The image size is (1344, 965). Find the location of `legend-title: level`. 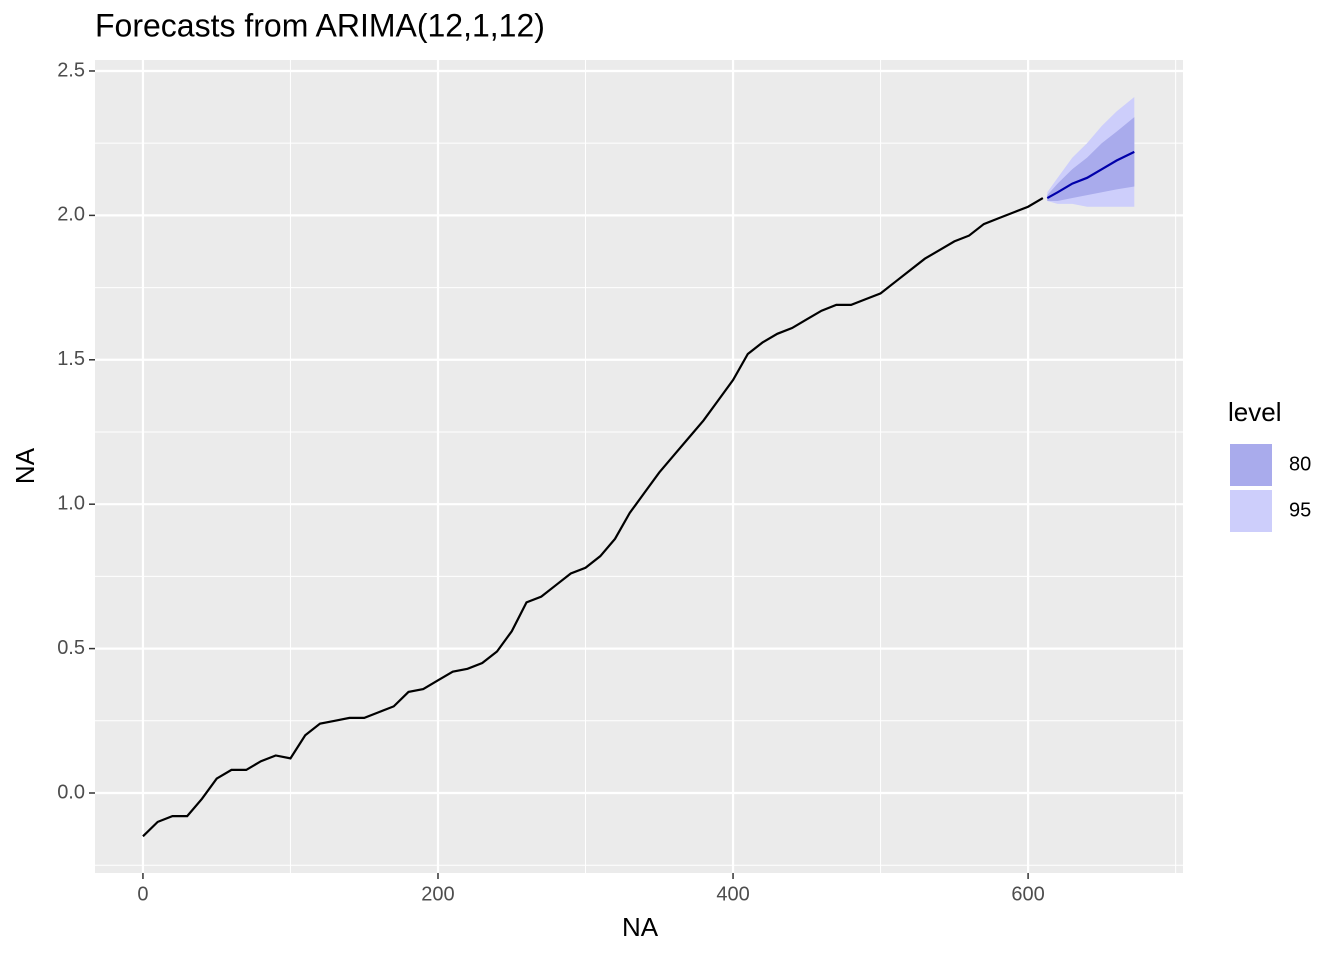

legend-title: level is located at coordinates (1254, 412).